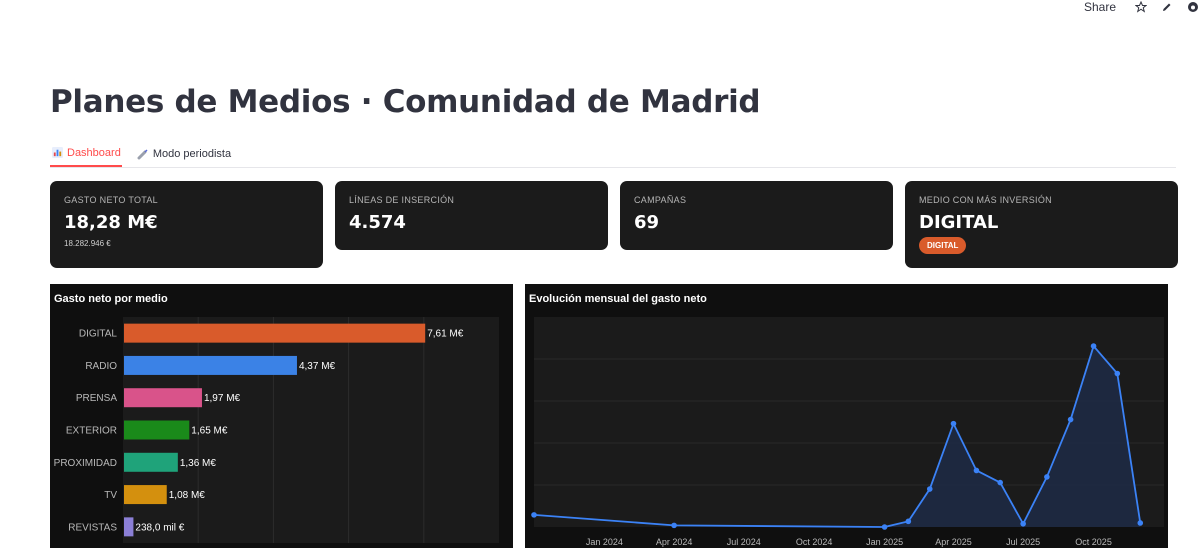  Describe the element at coordinates (187, 495) in the screenshot. I see `data-label: 1,08 M€` at that location.